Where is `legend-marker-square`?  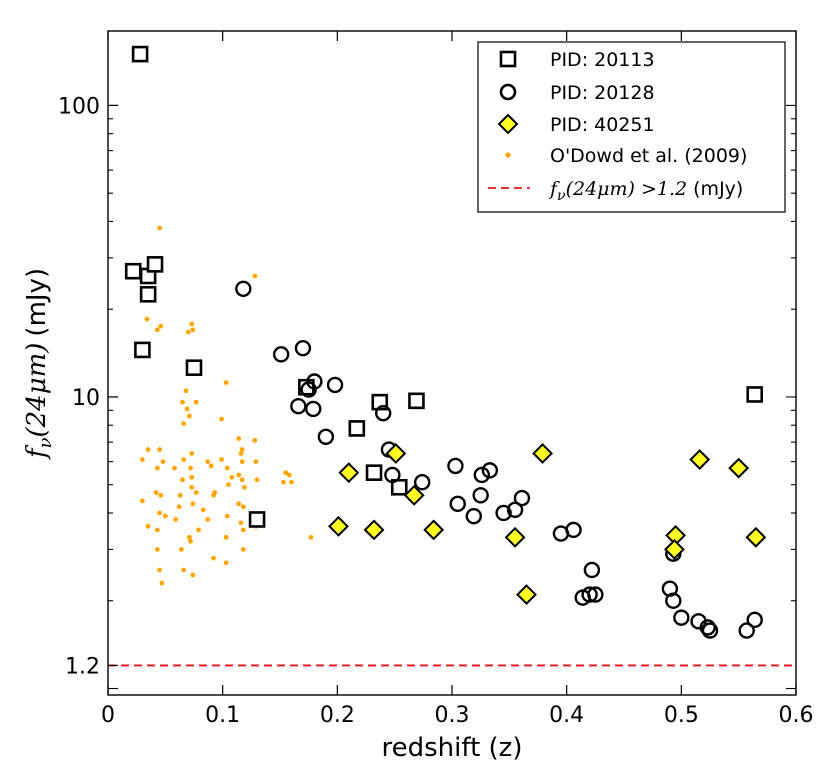 legend-marker-square is located at coordinates (508, 59).